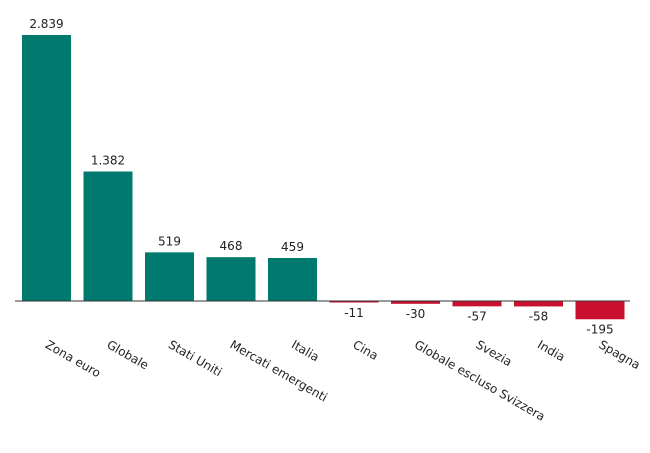 This screenshot has height=453, width=650. Describe the element at coordinates (416, 314) in the screenshot. I see `value-label: -30` at that location.